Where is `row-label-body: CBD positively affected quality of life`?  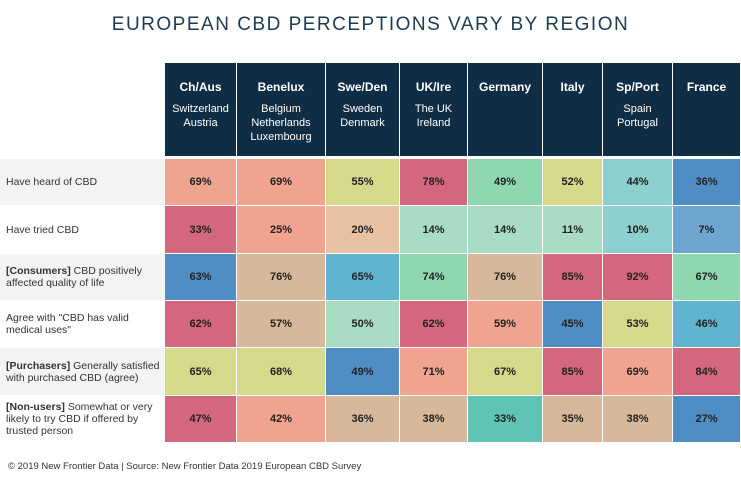 row-label-body: CBD positively affected quality of life is located at coordinates (74, 277).